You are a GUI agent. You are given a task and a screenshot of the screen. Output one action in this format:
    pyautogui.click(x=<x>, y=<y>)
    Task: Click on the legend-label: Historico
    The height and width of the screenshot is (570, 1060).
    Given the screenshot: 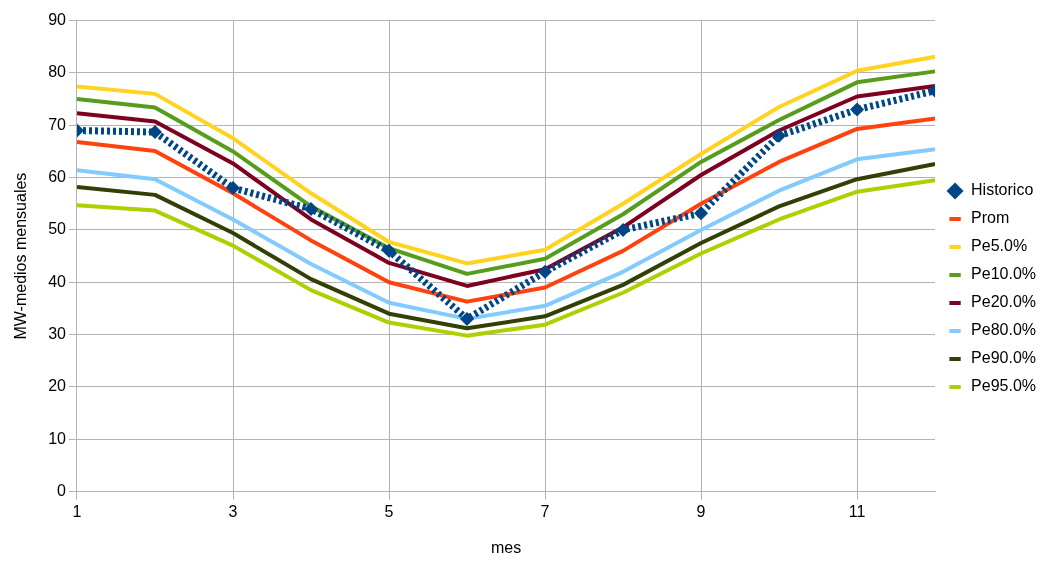 What is the action you would take?
    pyautogui.click(x=1002, y=190)
    